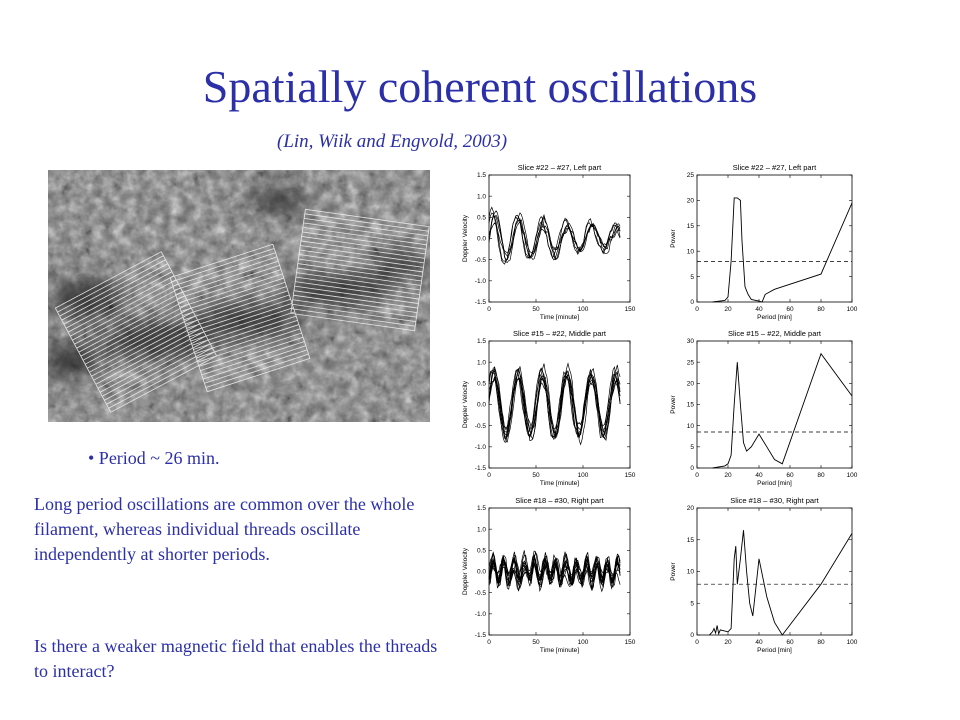  Describe the element at coordinates (154, 458) in the screenshot. I see `period-bullet: • Period ~ 26 min.` at that location.